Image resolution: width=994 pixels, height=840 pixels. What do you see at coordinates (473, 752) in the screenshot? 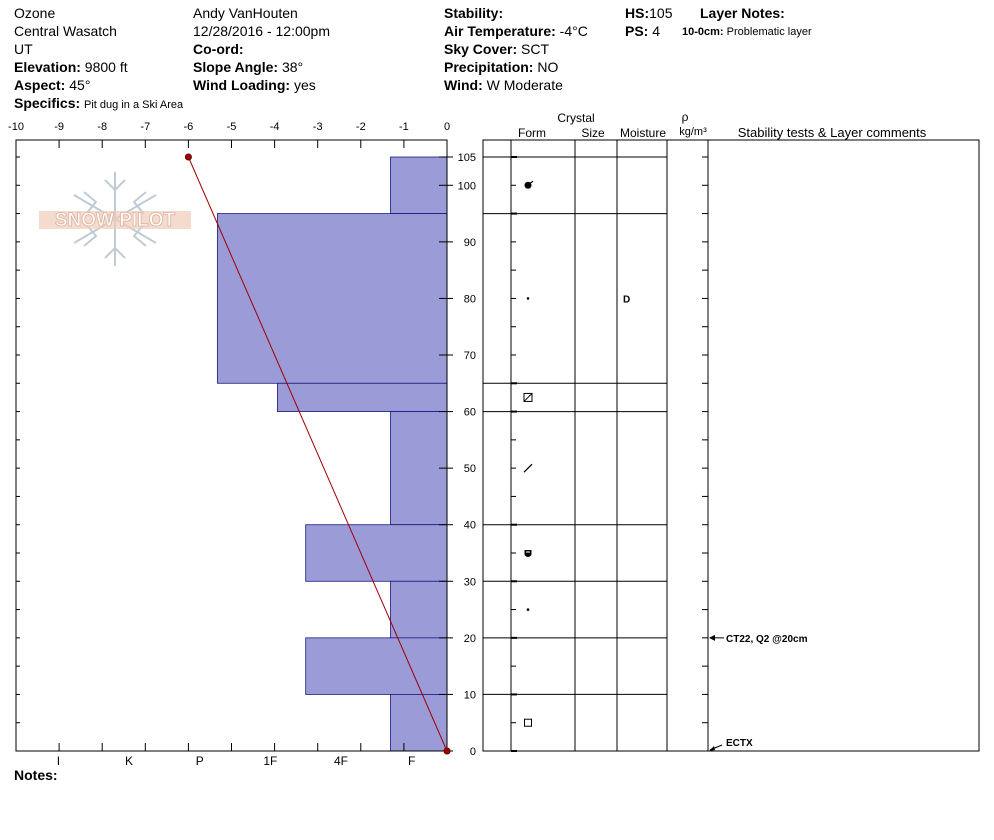
I see `height-tick-label: 0` at bounding box center [473, 752].